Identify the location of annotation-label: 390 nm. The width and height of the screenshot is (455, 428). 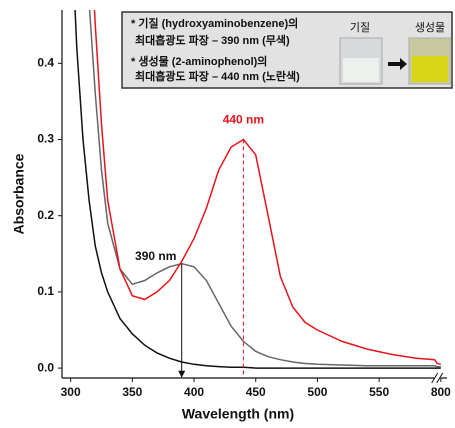
(155, 256).